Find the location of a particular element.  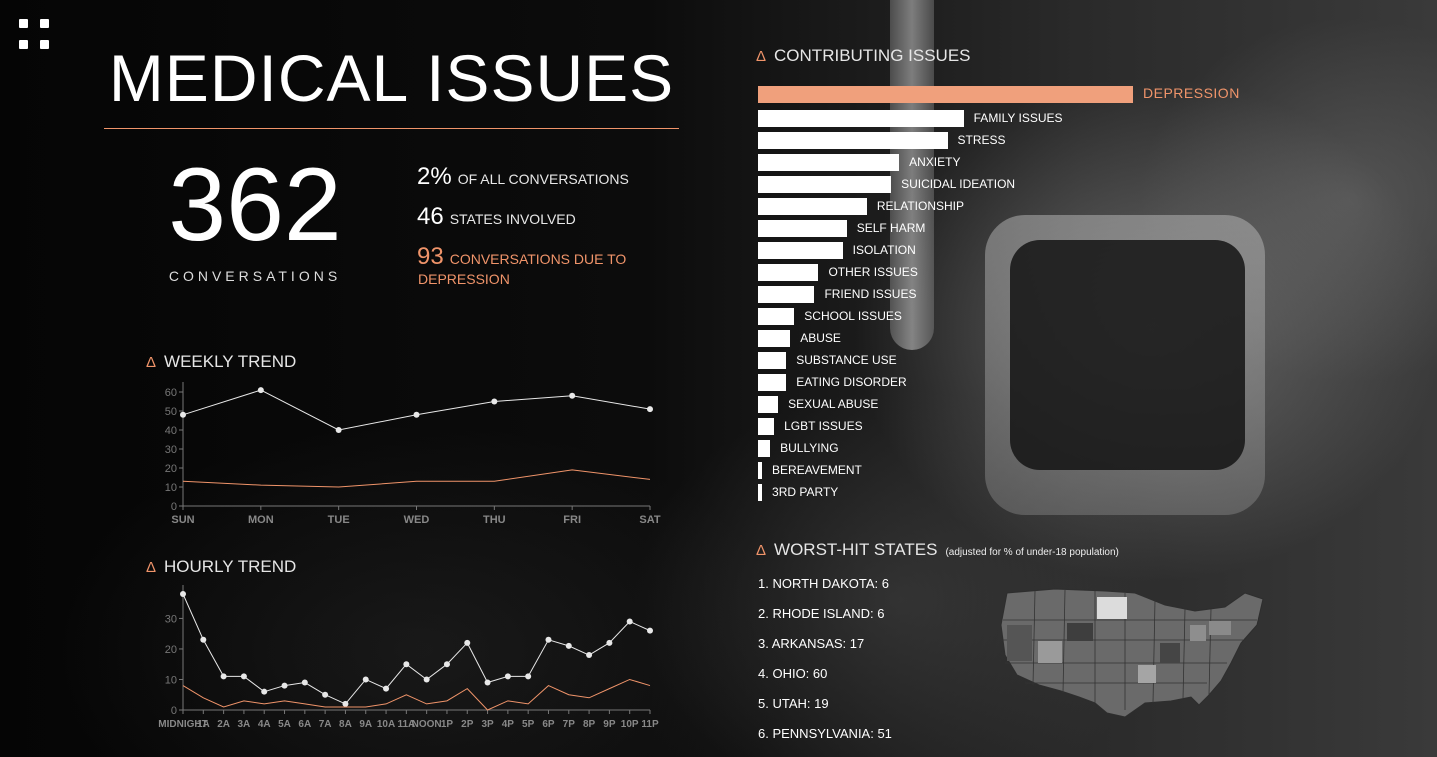

total-conversations-caption: CONVERSATIONS is located at coordinates (255, 276).